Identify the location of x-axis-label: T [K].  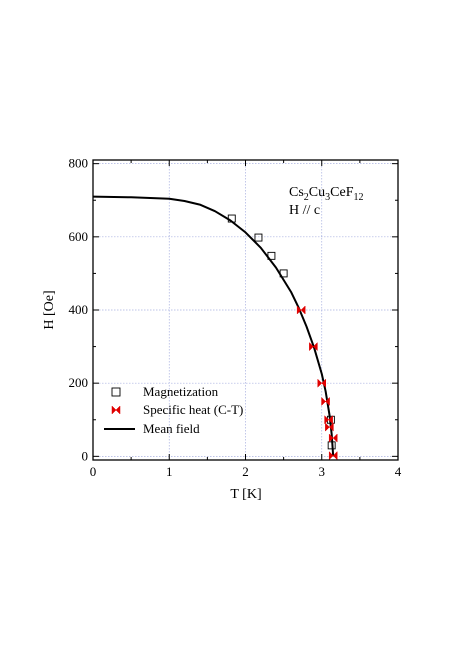
(245, 494).